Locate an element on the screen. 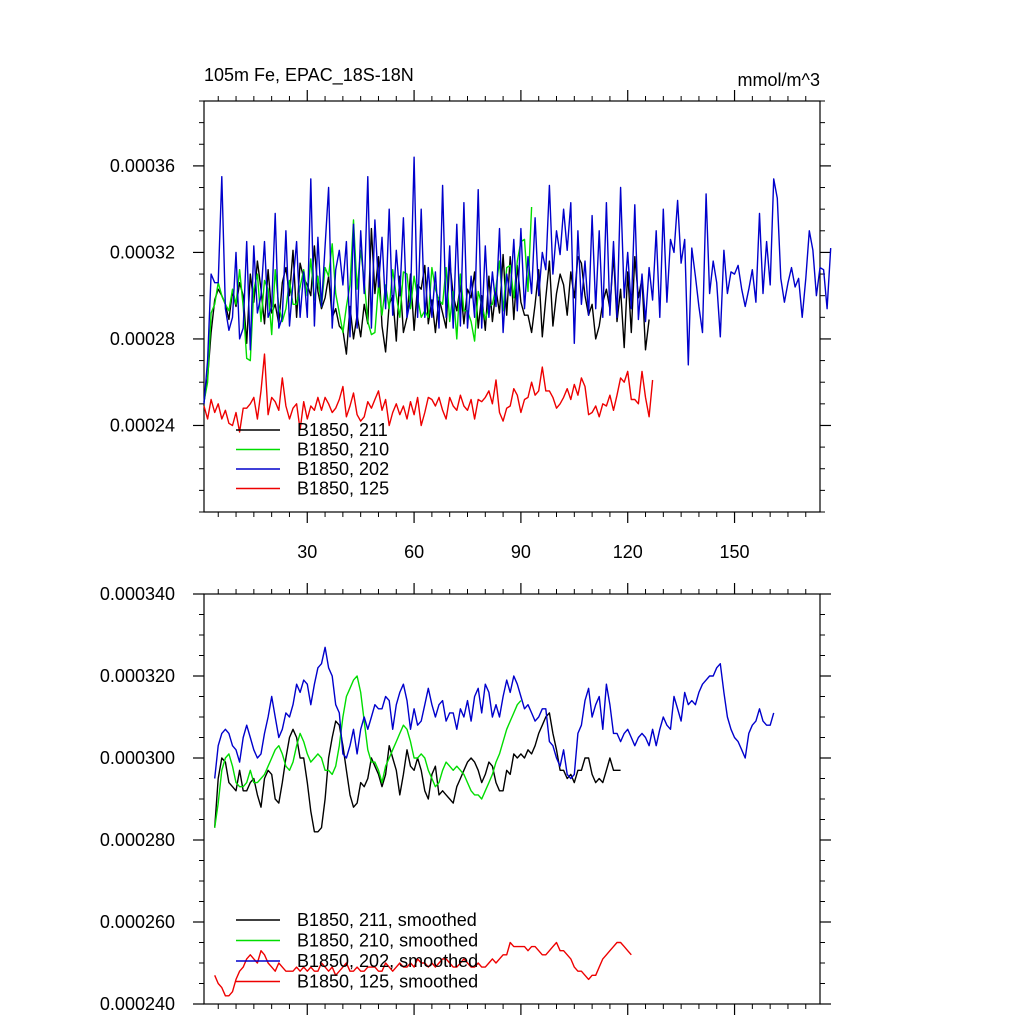 The height and width of the screenshot is (1024, 1024). legend-label-1: B1850, 210 is located at coordinates (343, 450).